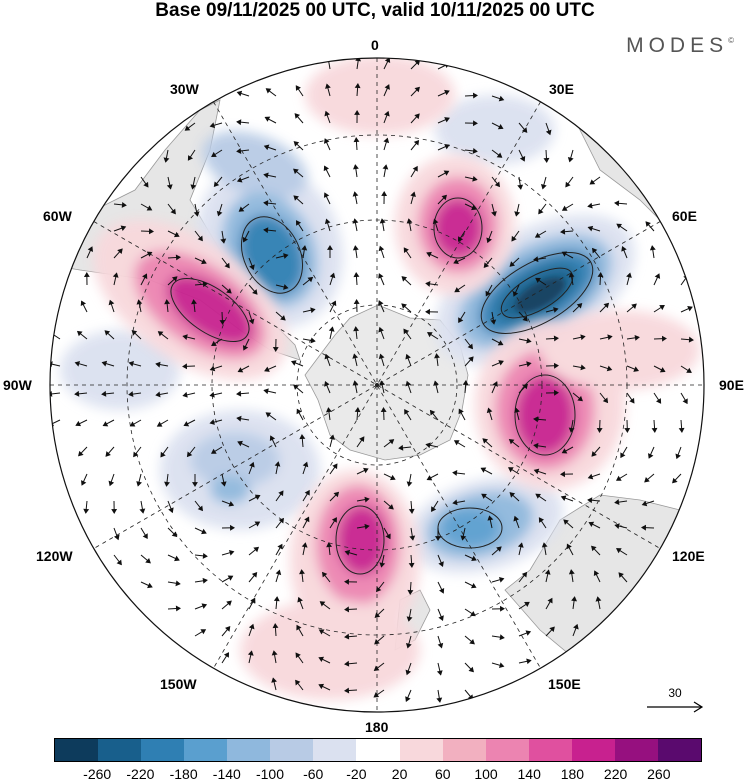 Image resolution: width=750 pixels, height=783 pixels. Describe the element at coordinates (399, 774) in the screenshot. I see `colorbar-tick-label: 20` at that location.